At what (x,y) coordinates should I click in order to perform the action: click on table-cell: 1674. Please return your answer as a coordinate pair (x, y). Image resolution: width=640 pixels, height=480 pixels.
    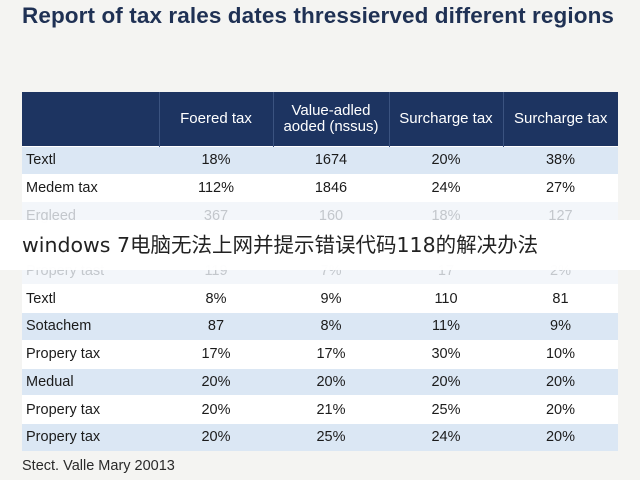
    Looking at the image, I should click on (331, 160).